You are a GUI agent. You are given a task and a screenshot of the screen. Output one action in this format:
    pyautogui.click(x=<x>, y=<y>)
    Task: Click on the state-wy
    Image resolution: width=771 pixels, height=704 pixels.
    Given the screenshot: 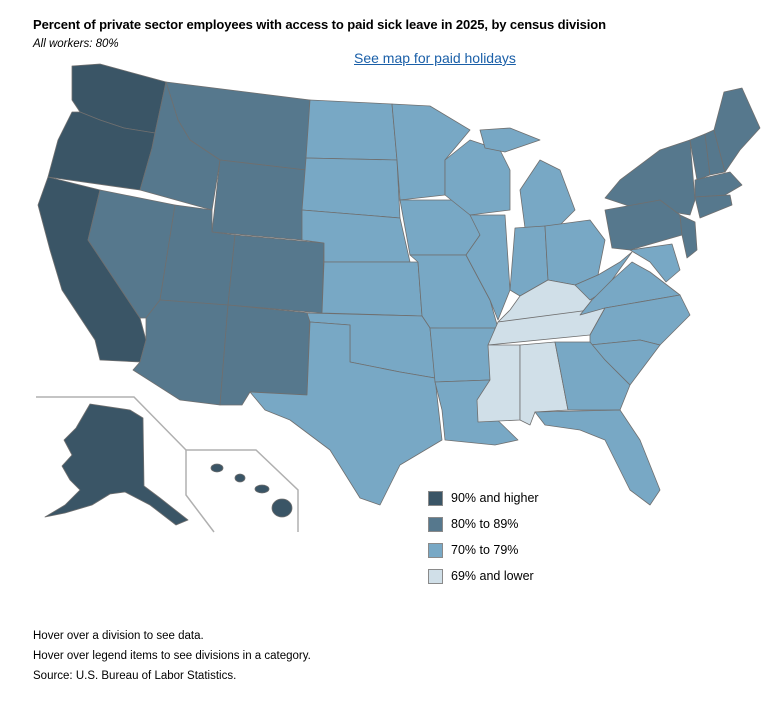 What is the action you would take?
    pyautogui.click(x=259, y=200)
    